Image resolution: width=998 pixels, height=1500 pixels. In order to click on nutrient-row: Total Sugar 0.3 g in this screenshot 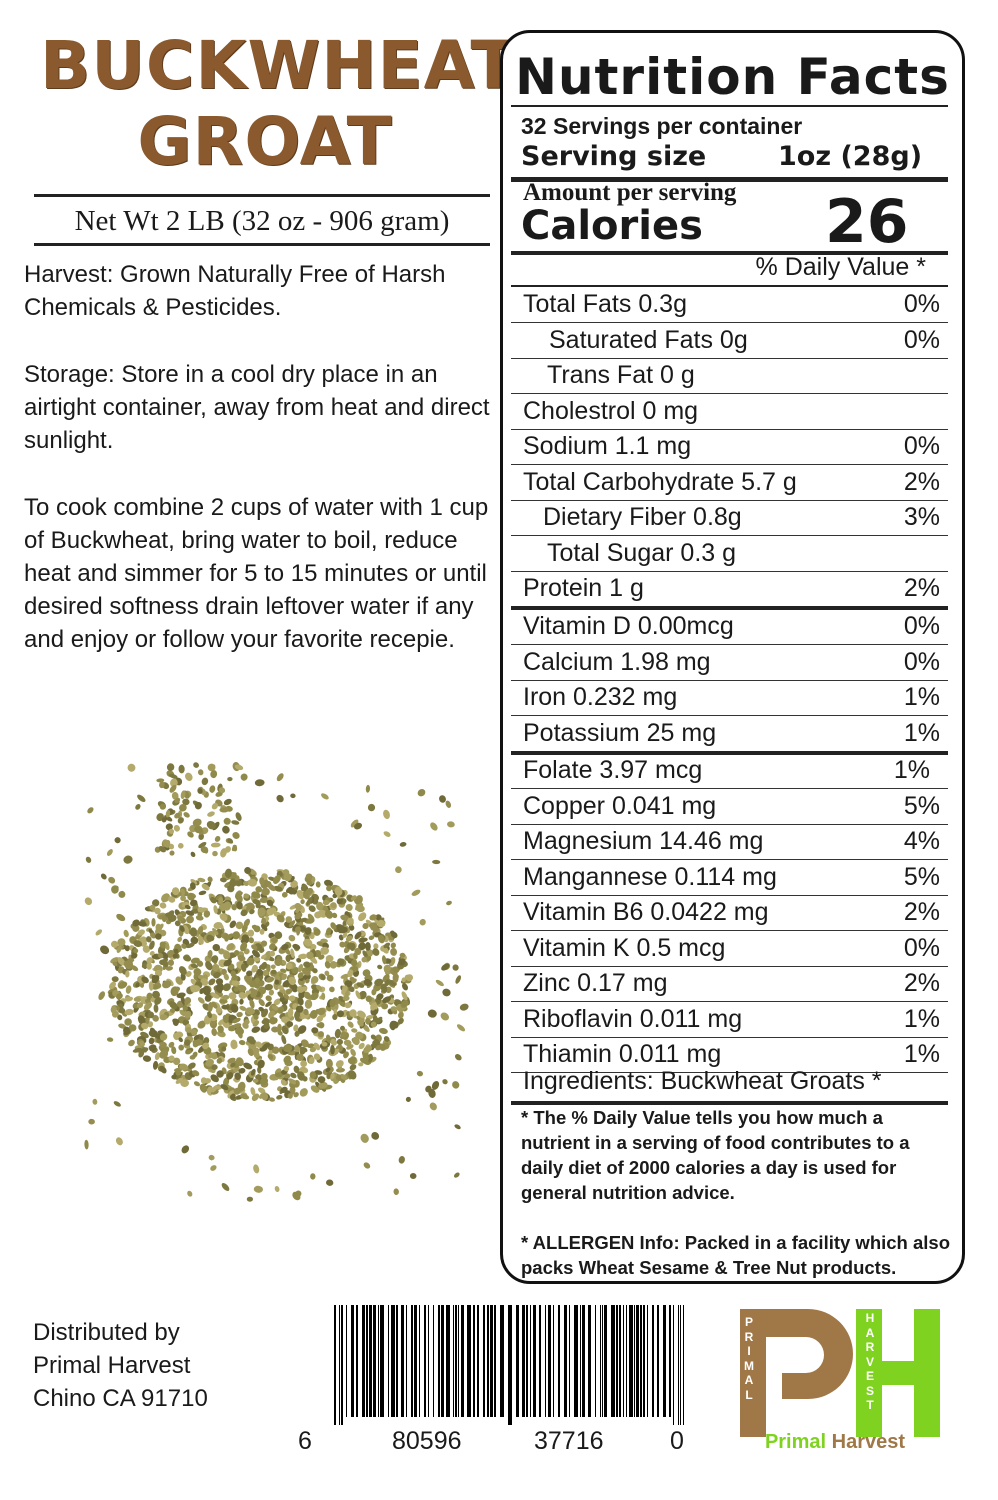, I will do `click(729, 554)`.